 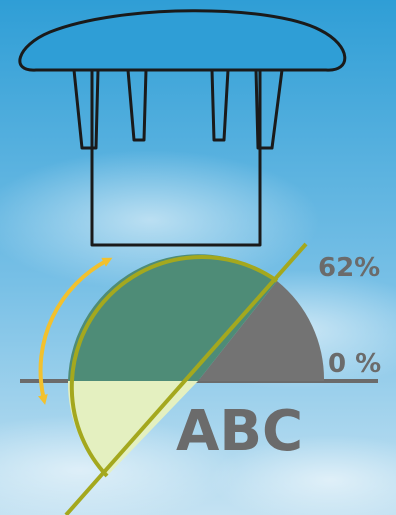 I want to click on logo-text: ABC, so click(x=239, y=431).